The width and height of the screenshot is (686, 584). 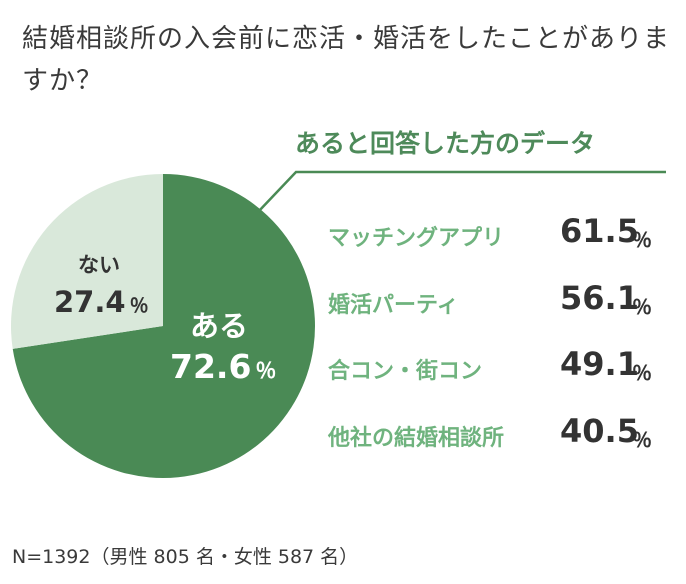 What do you see at coordinates (223, 366) in the screenshot?
I see `slice-value-aru: 72.6 ％` at bounding box center [223, 366].